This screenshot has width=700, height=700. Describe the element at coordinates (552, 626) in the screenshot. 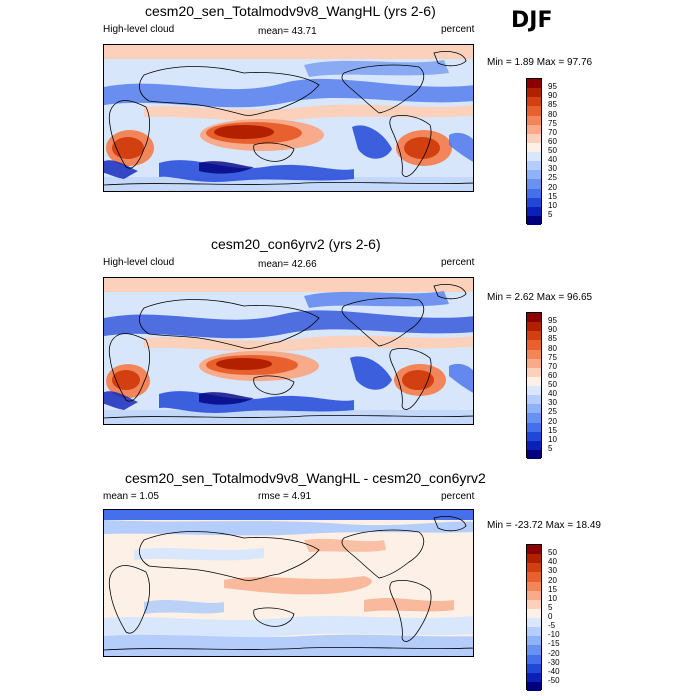

I see `colorbar-tick-label: -5` at that location.